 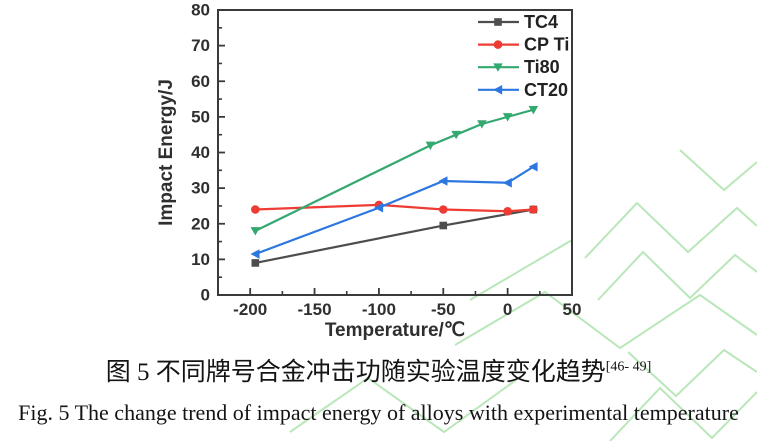 I want to click on y-tick-label: 70, so click(x=200, y=45).